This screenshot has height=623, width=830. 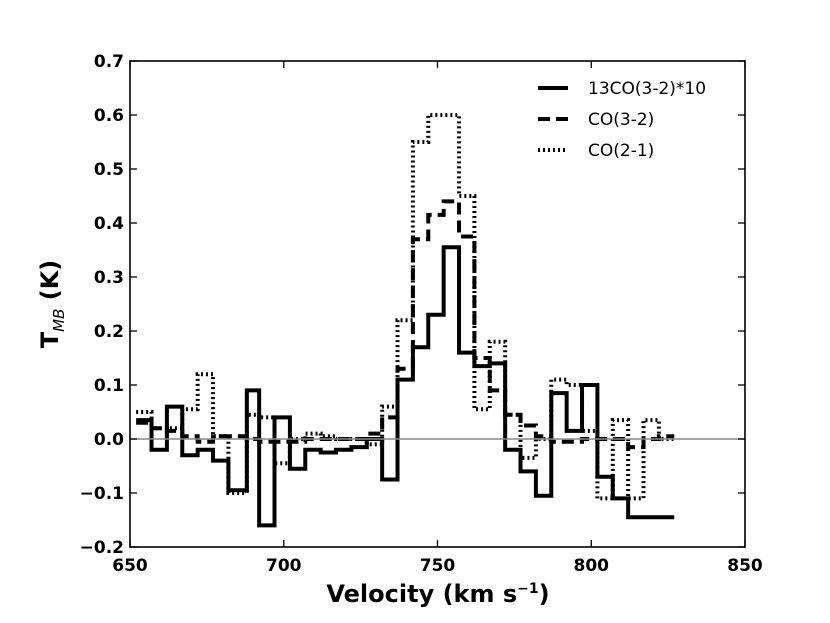 What do you see at coordinates (438, 566) in the screenshot?
I see `x-tick-label: 750` at bounding box center [438, 566].